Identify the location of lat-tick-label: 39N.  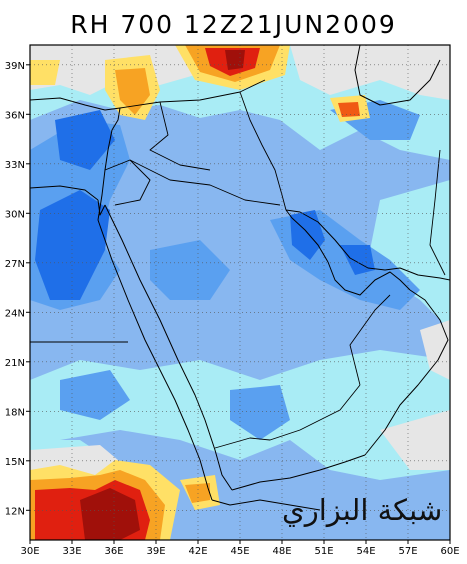
(15, 66).